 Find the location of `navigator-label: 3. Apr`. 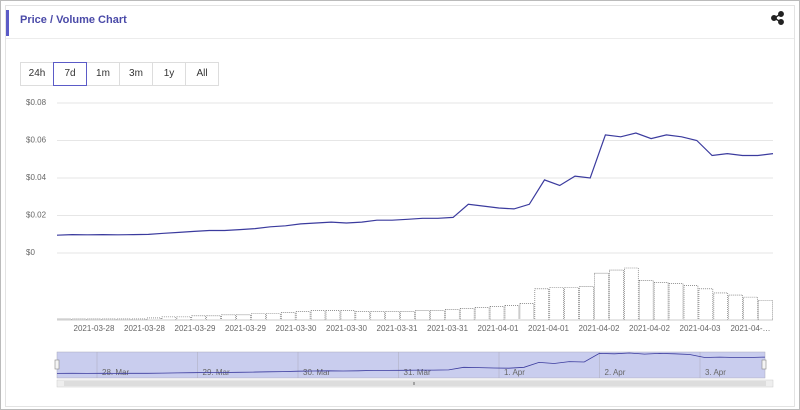

navigator-label: 3. Apr is located at coordinates (715, 372).